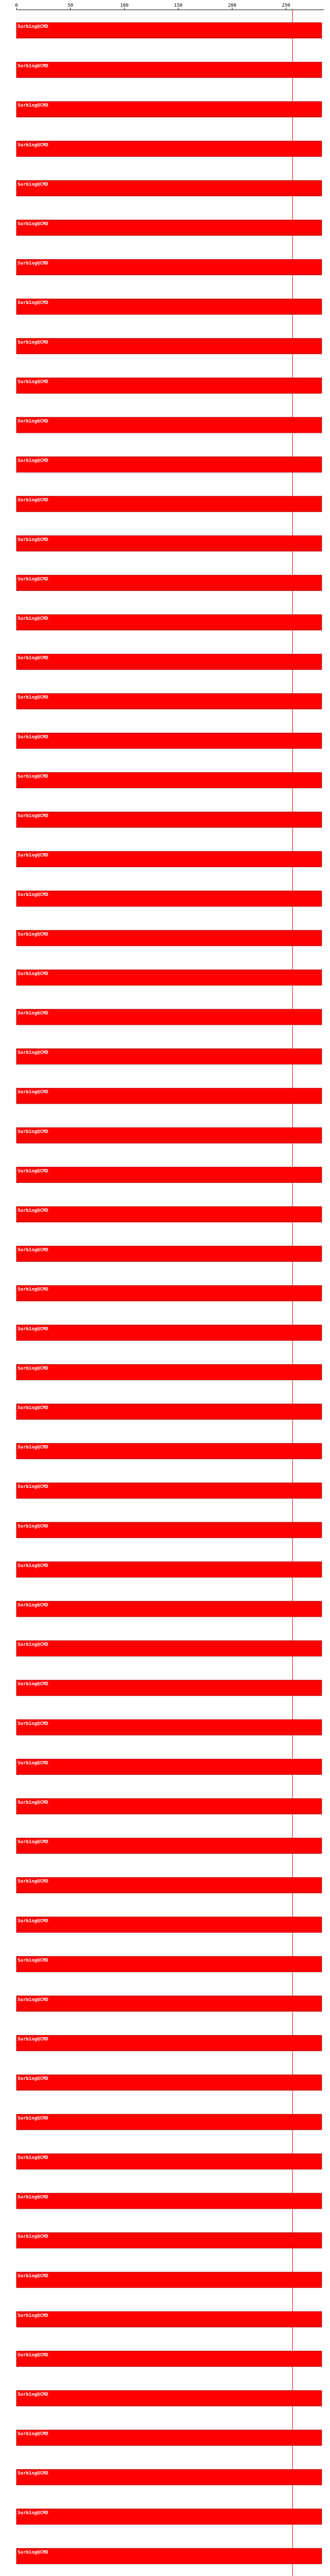 The height and width of the screenshot is (2576, 330). What do you see at coordinates (286, 6) in the screenshot?
I see `x-tick-label: 250` at bounding box center [286, 6].